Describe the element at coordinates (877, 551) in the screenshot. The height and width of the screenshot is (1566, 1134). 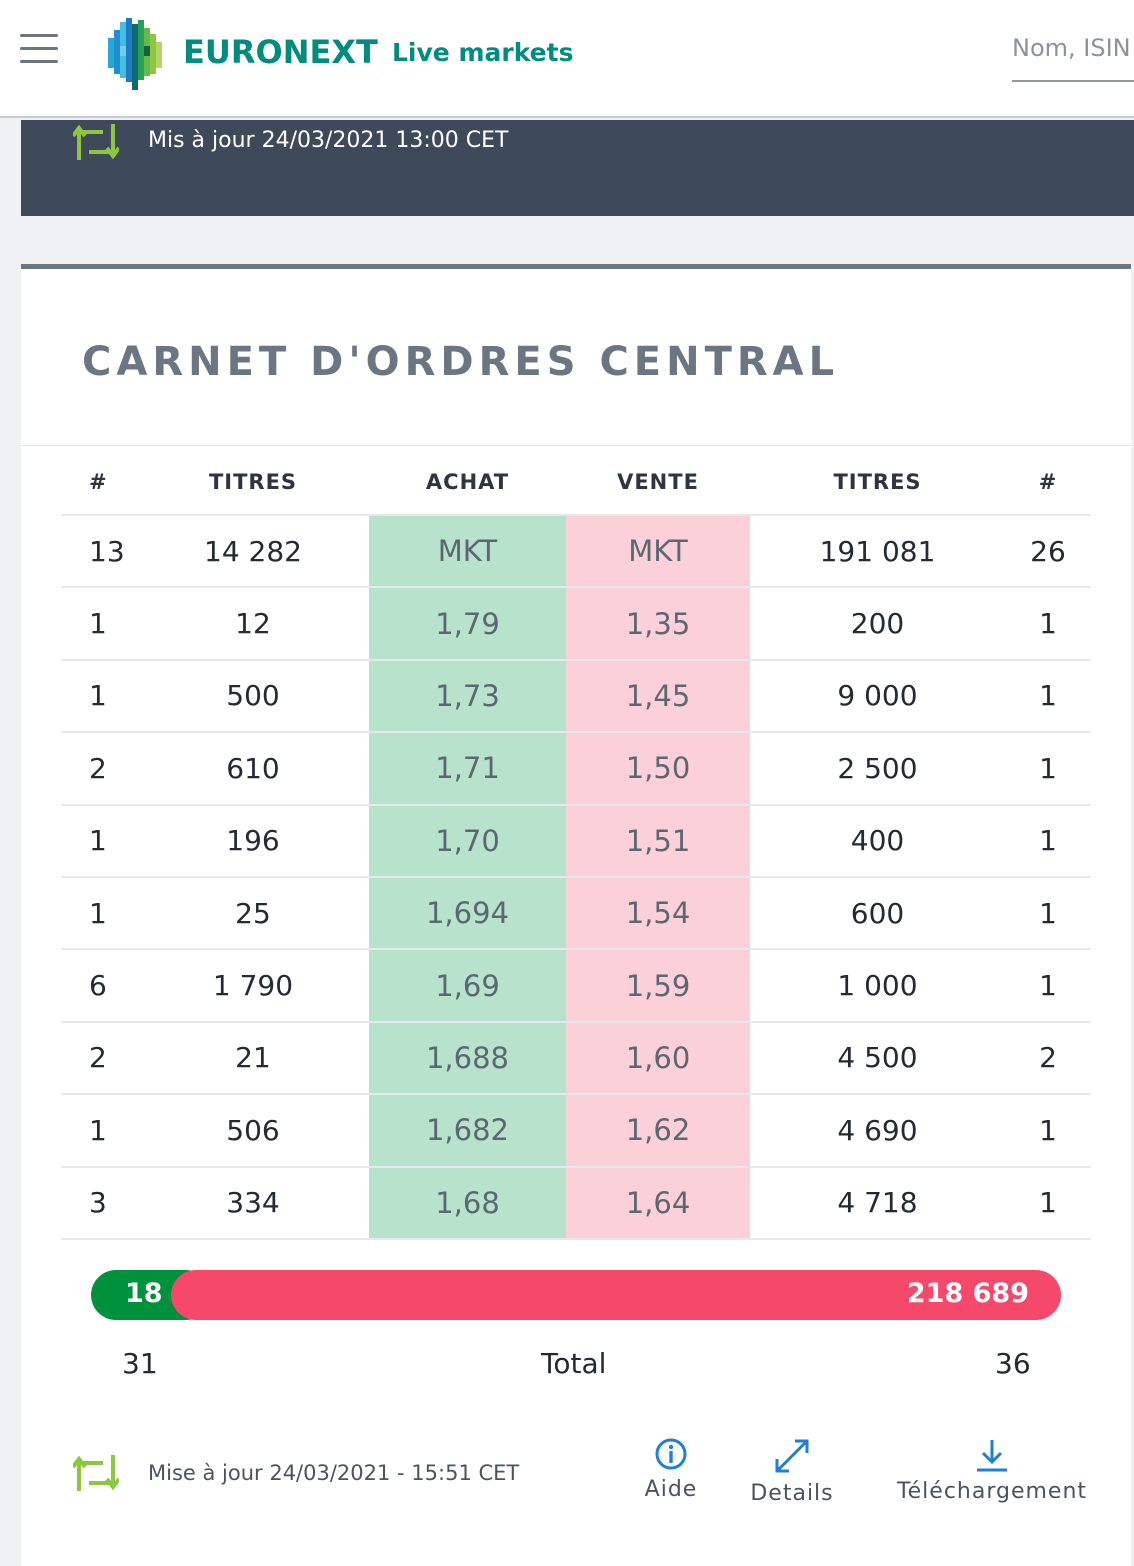
I see `sell-quantity: 191 081` at that location.